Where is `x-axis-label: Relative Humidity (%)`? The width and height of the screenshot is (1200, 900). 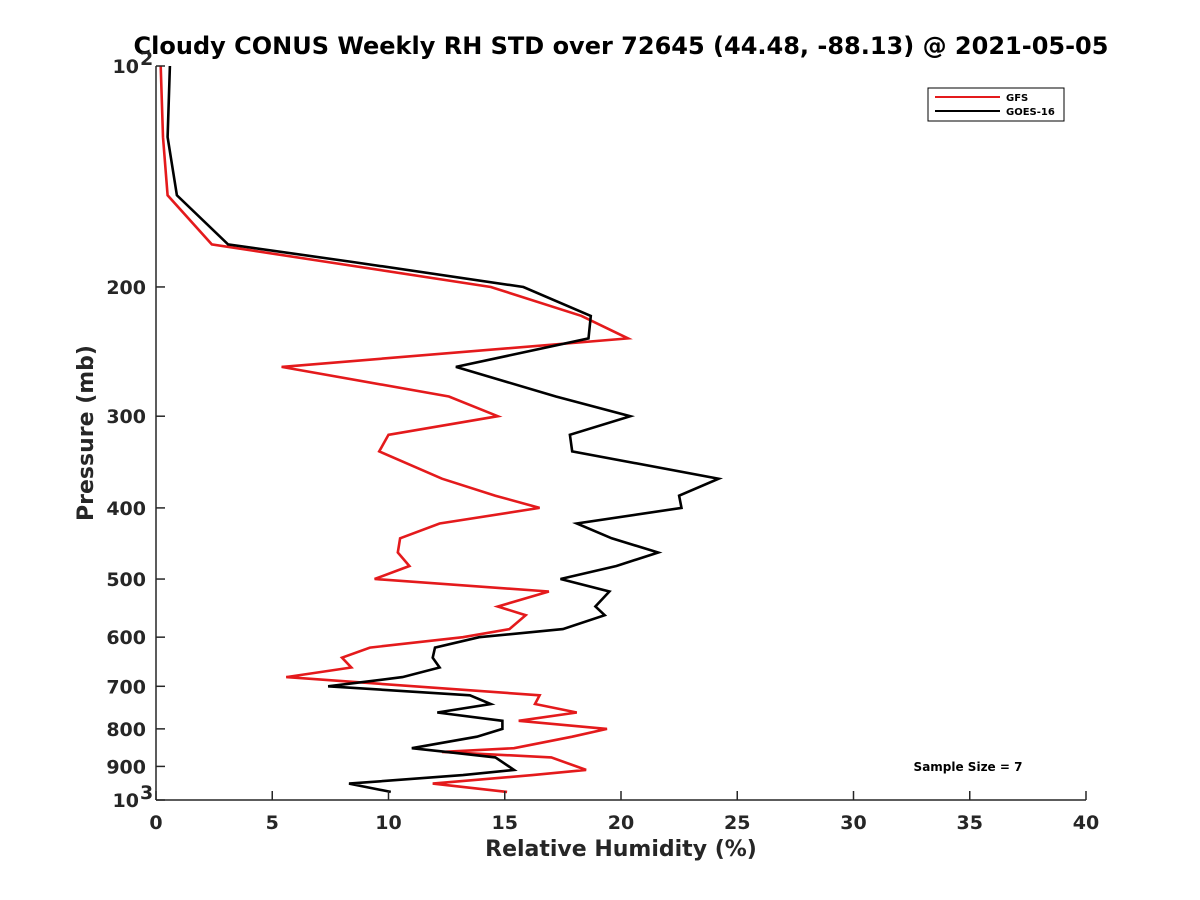
x-axis-label: Relative Humidity (%) is located at coordinates (621, 849).